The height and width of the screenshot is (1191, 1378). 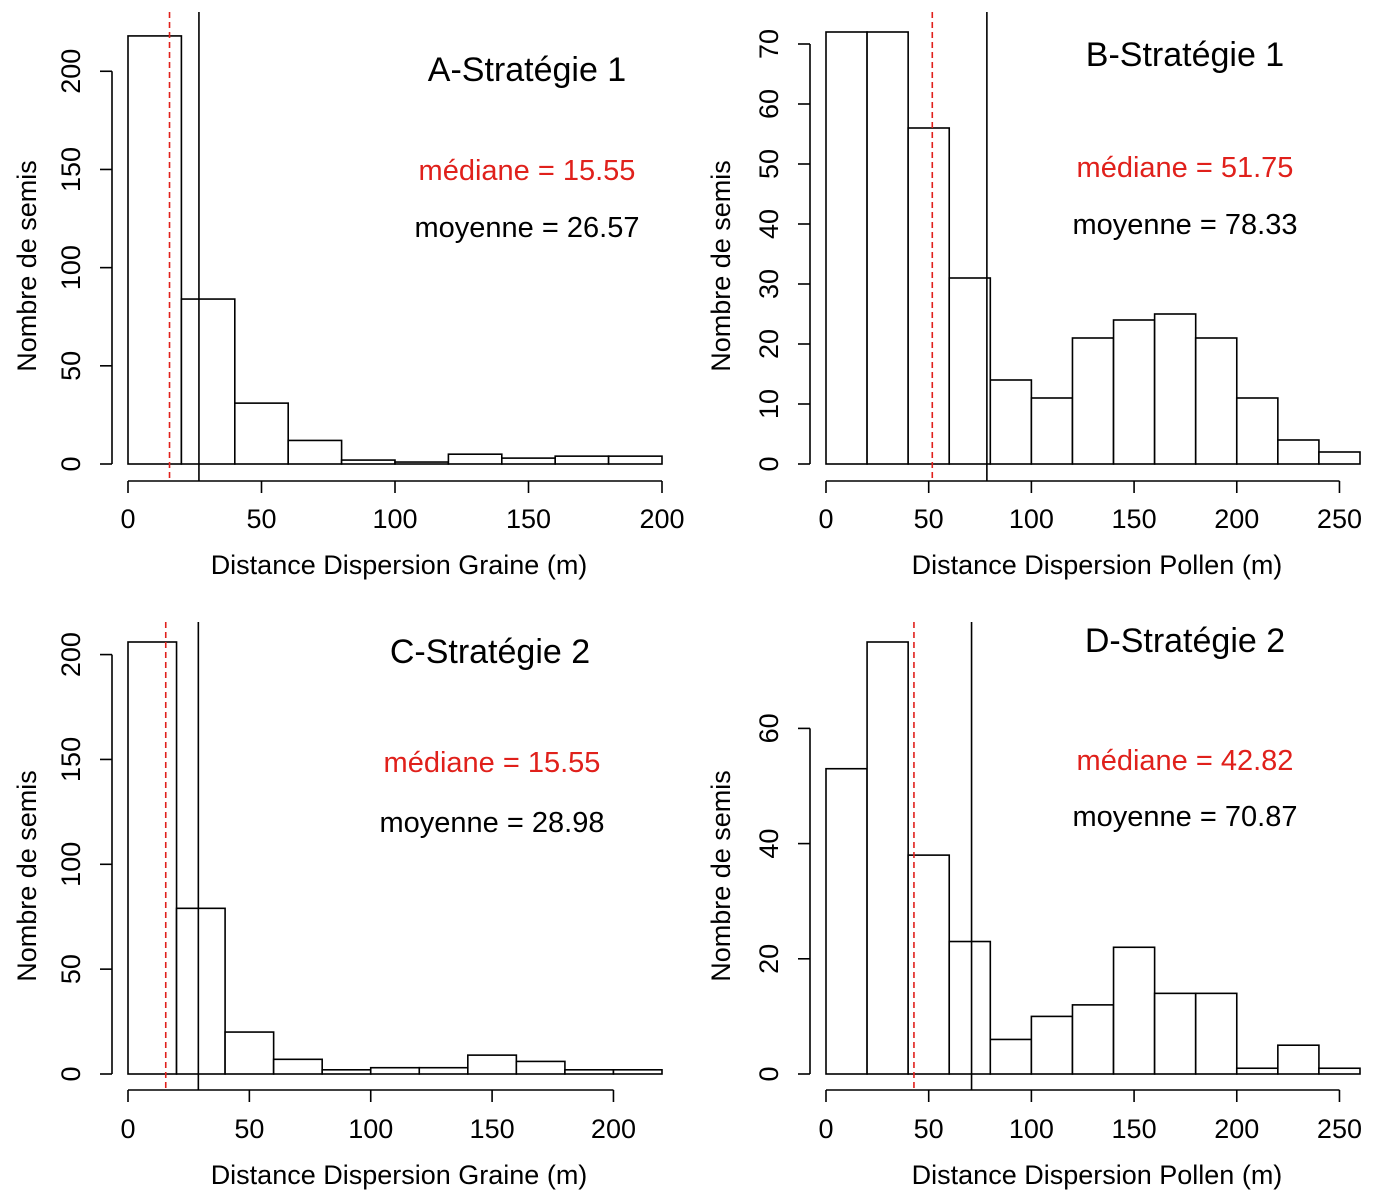 I want to click on panel-title: C-Stratégie 2, so click(x=490, y=652).